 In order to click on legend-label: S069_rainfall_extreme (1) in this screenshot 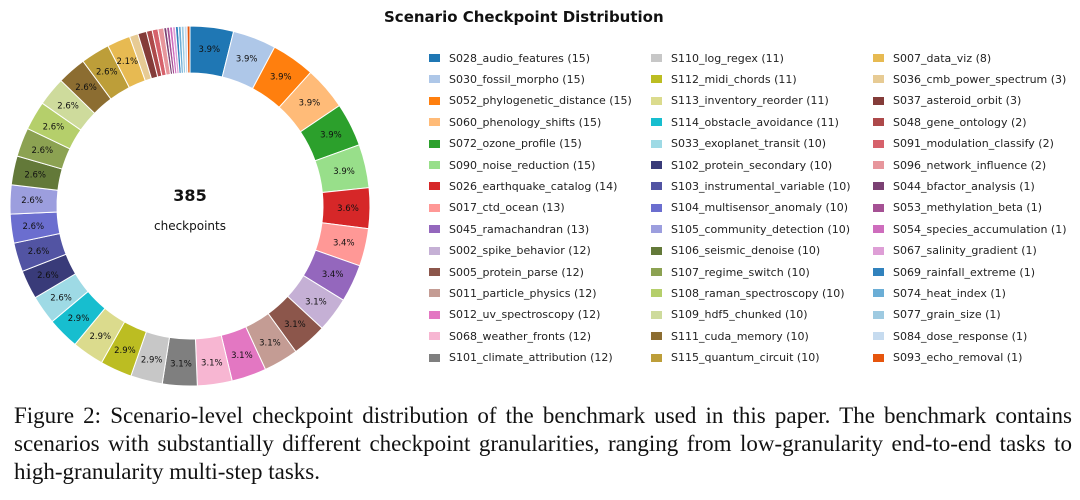, I will do `click(964, 272)`.